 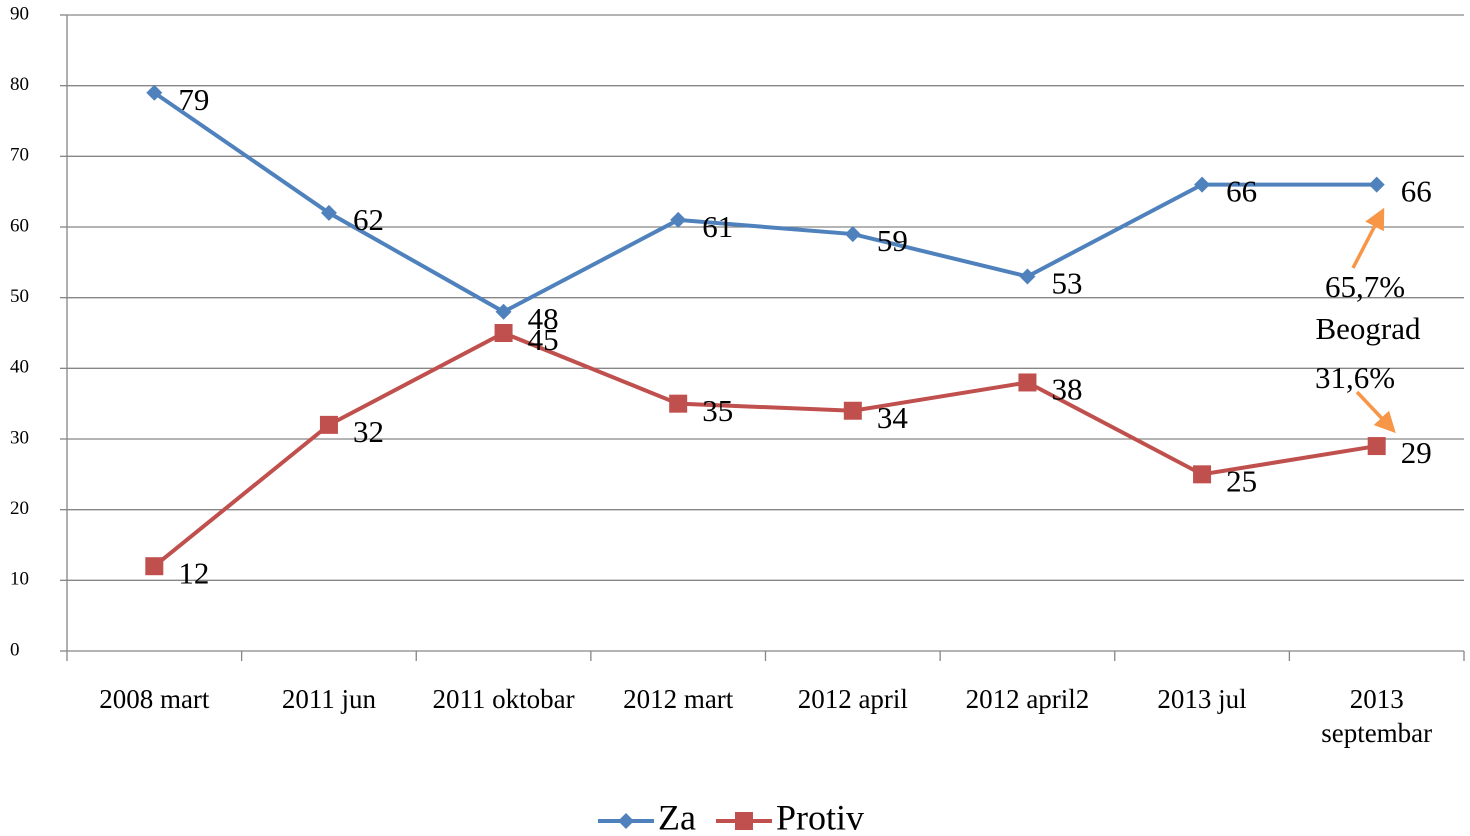 I want to click on data-label: 45, so click(x=543, y=339).